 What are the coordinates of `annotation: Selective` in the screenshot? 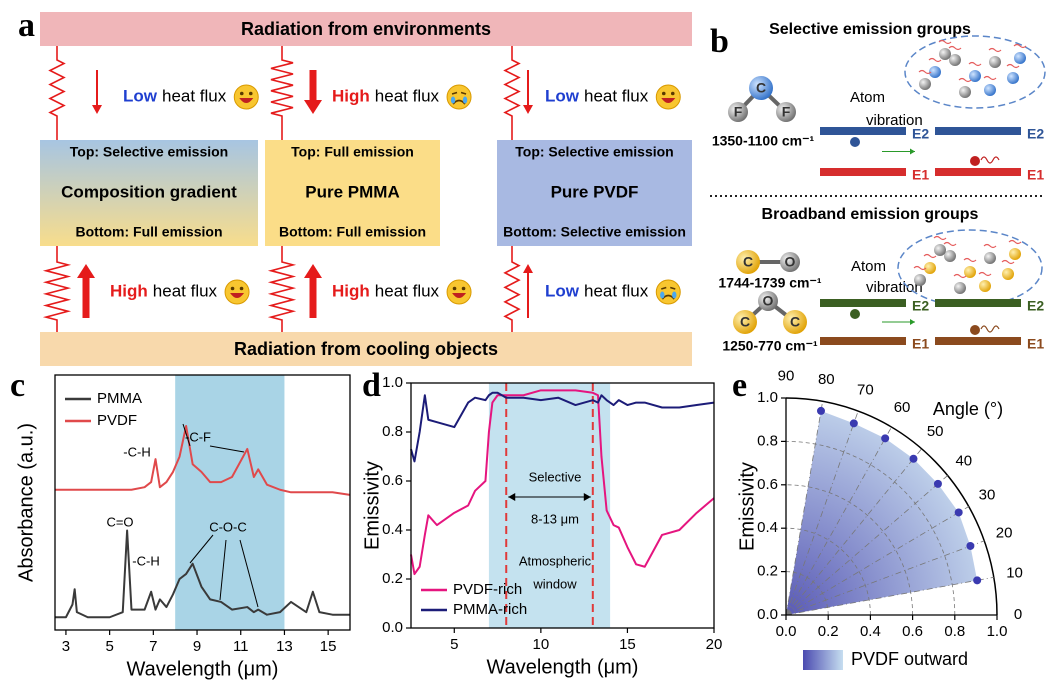 It's located at (555, 476).